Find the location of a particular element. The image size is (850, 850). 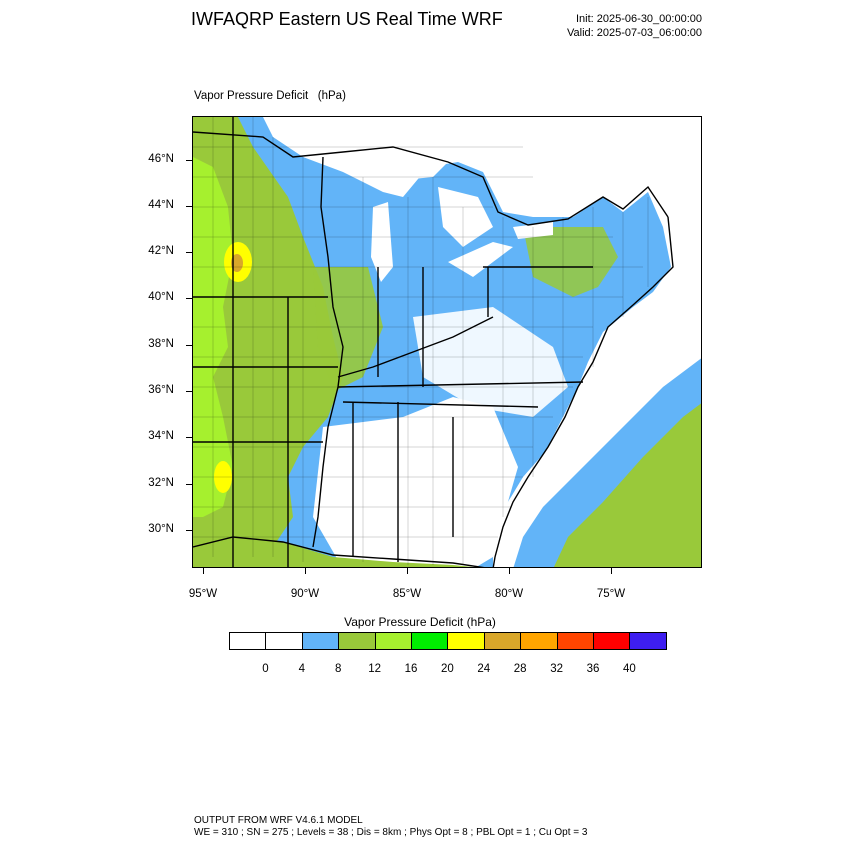

vpd-hotspot-iowa-core is located at coordinates (237, 263).